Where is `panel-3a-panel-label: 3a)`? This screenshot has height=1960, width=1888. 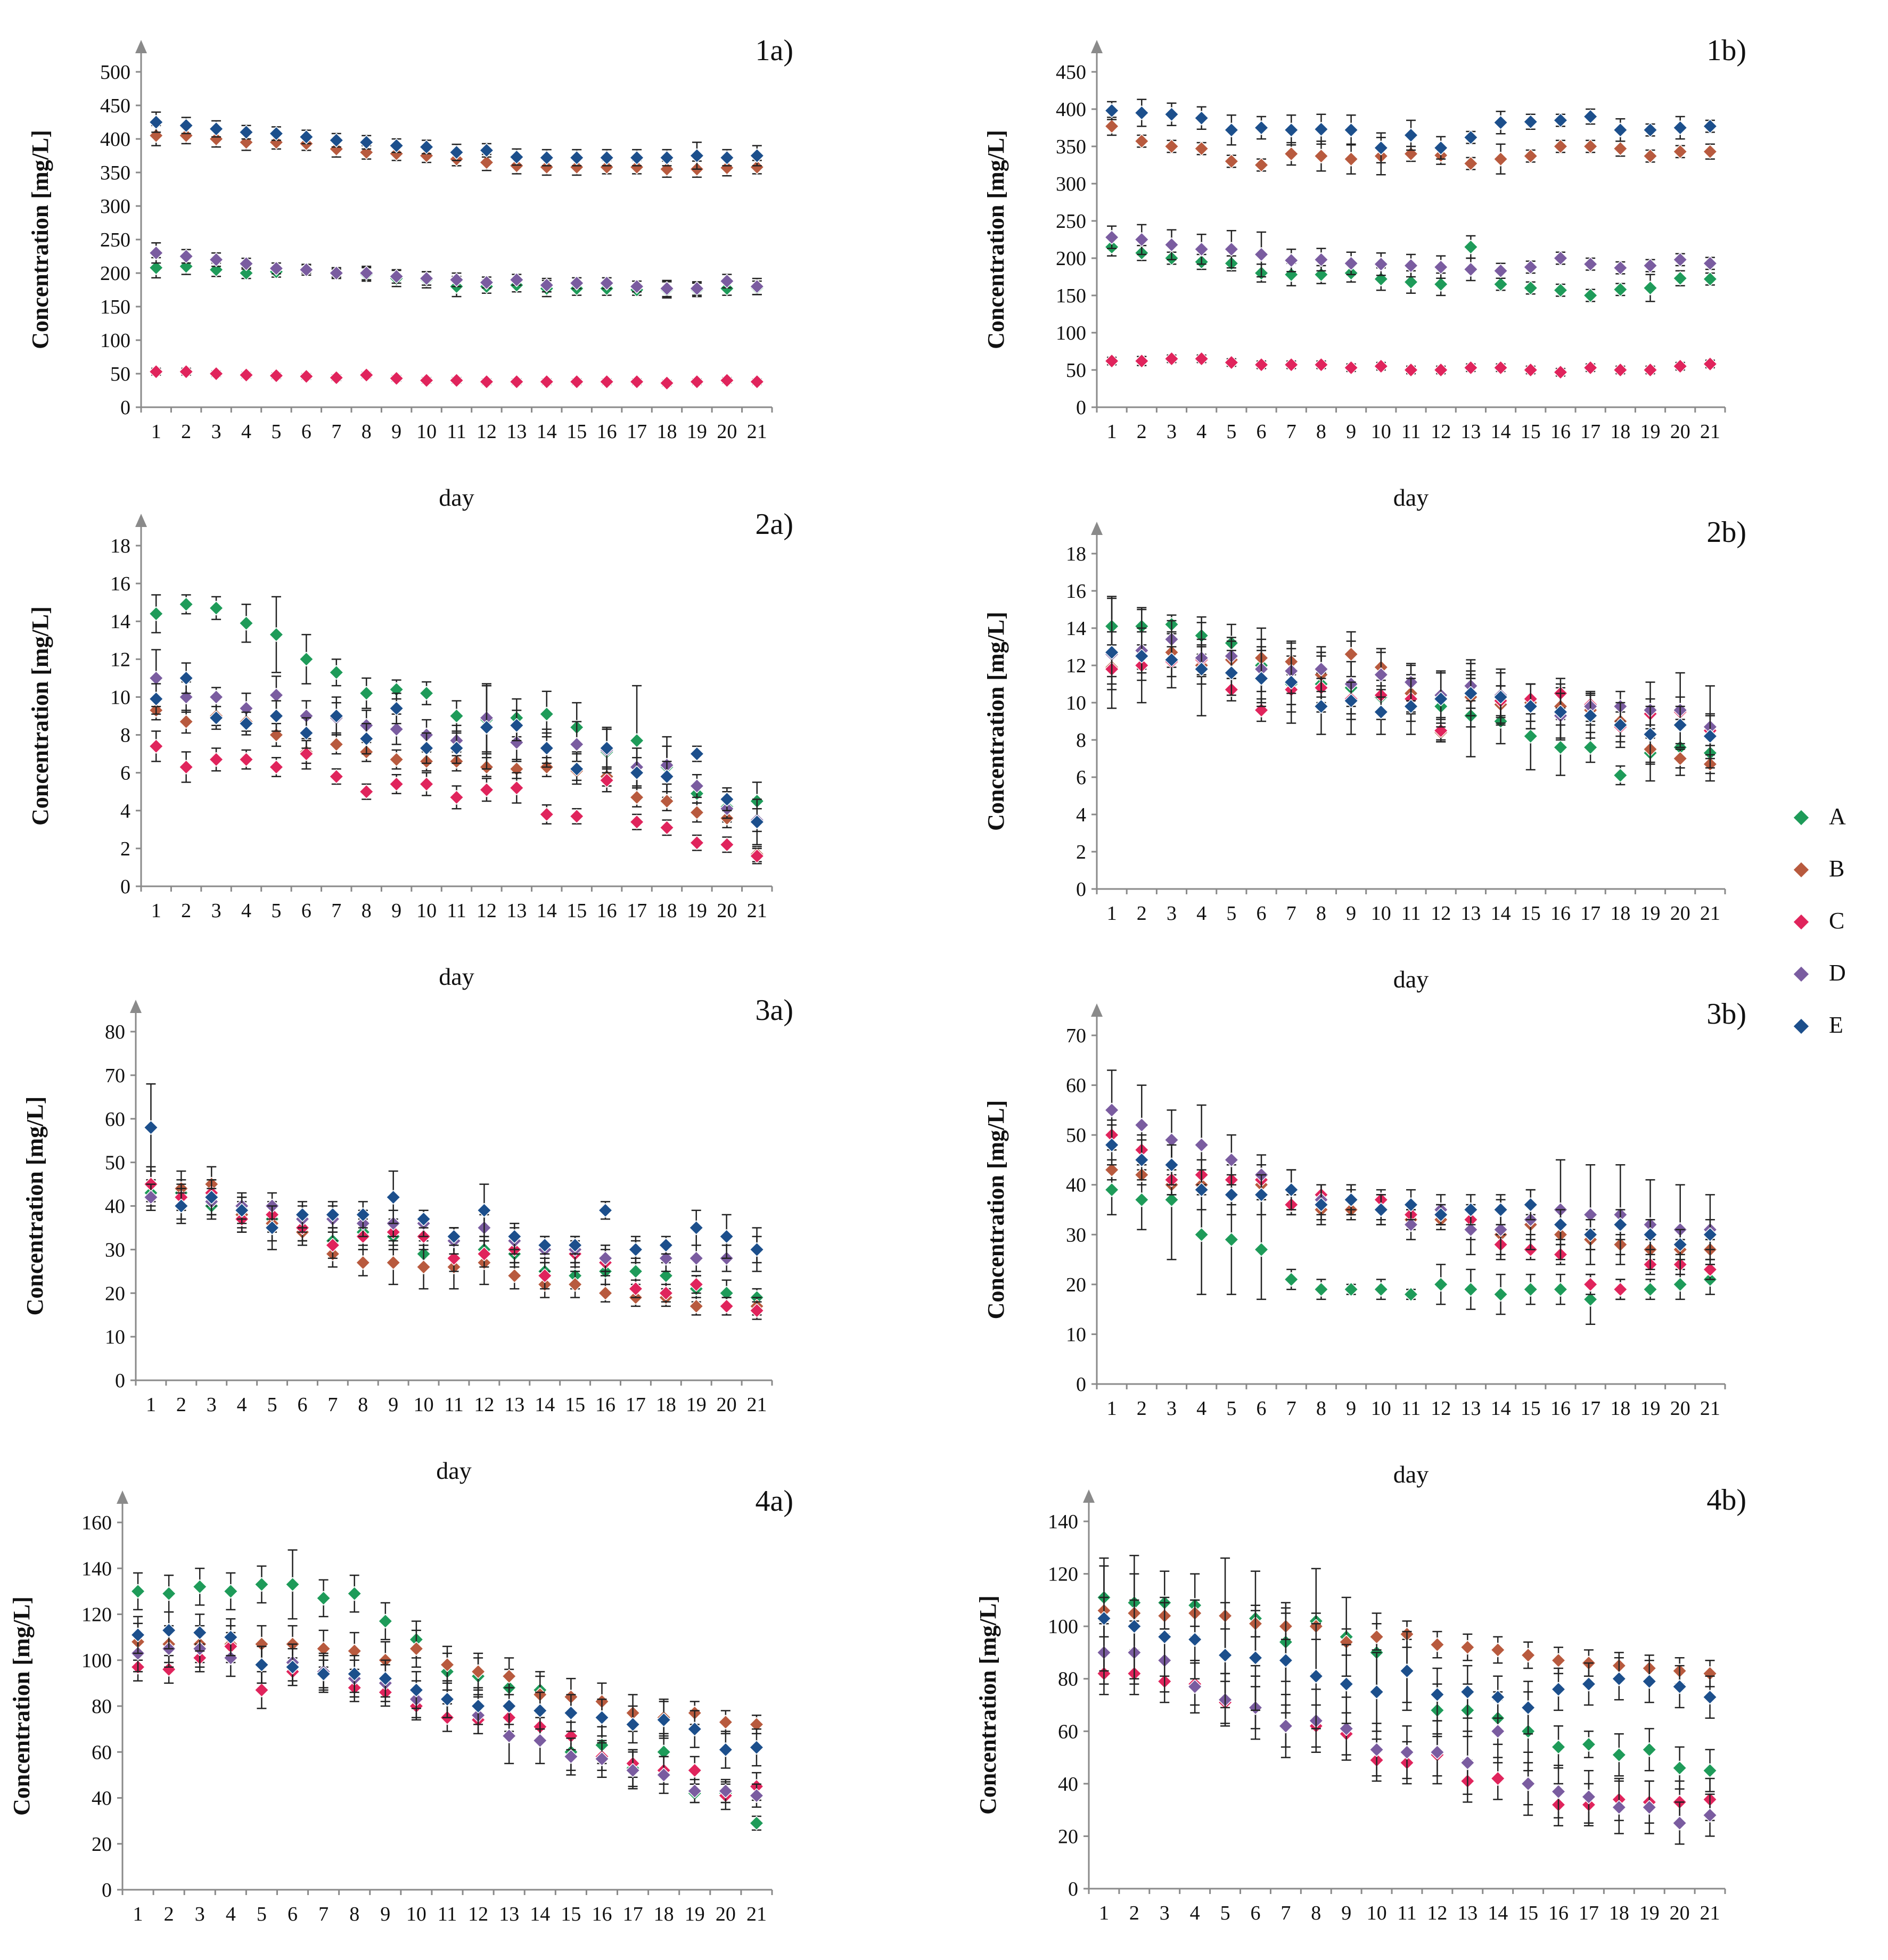
panel-3a-panel-label: 3a) is located at coordinates (774, 1010).